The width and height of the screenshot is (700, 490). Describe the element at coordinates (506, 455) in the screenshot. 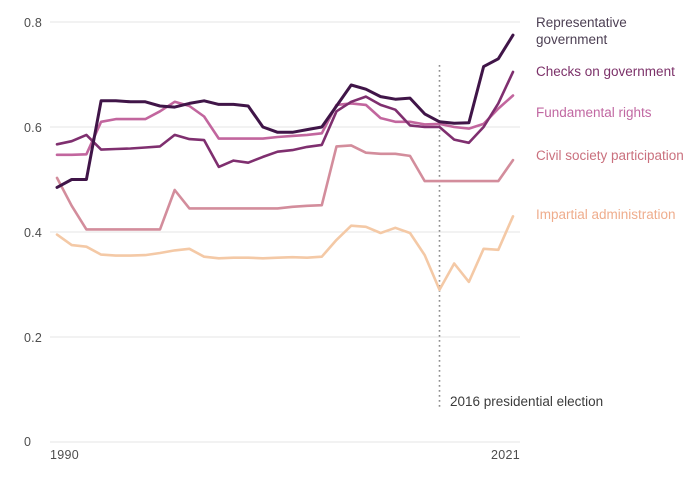

I see `x-tick-label-2021: 2021` at that location.